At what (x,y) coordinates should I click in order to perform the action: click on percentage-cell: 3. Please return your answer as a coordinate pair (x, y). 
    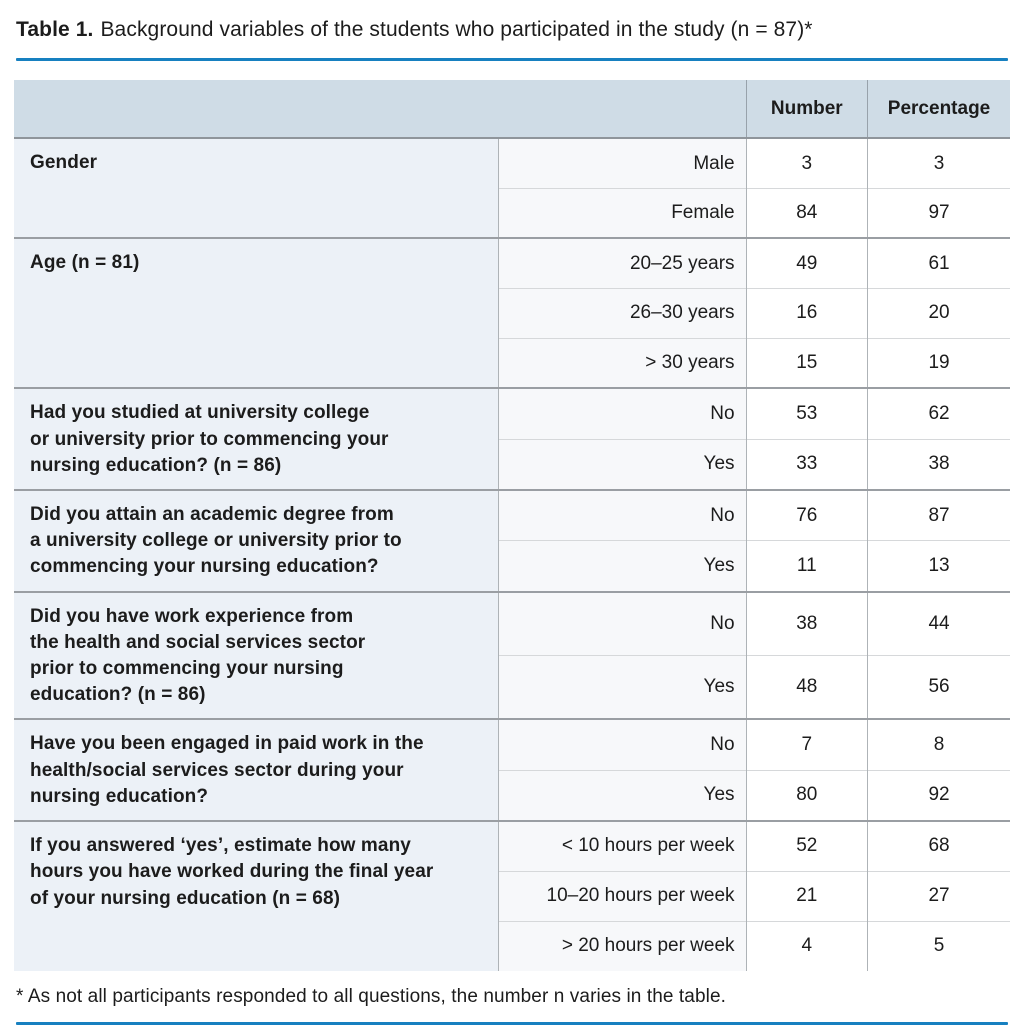
    Looking at the image, I should click on (938, 163).